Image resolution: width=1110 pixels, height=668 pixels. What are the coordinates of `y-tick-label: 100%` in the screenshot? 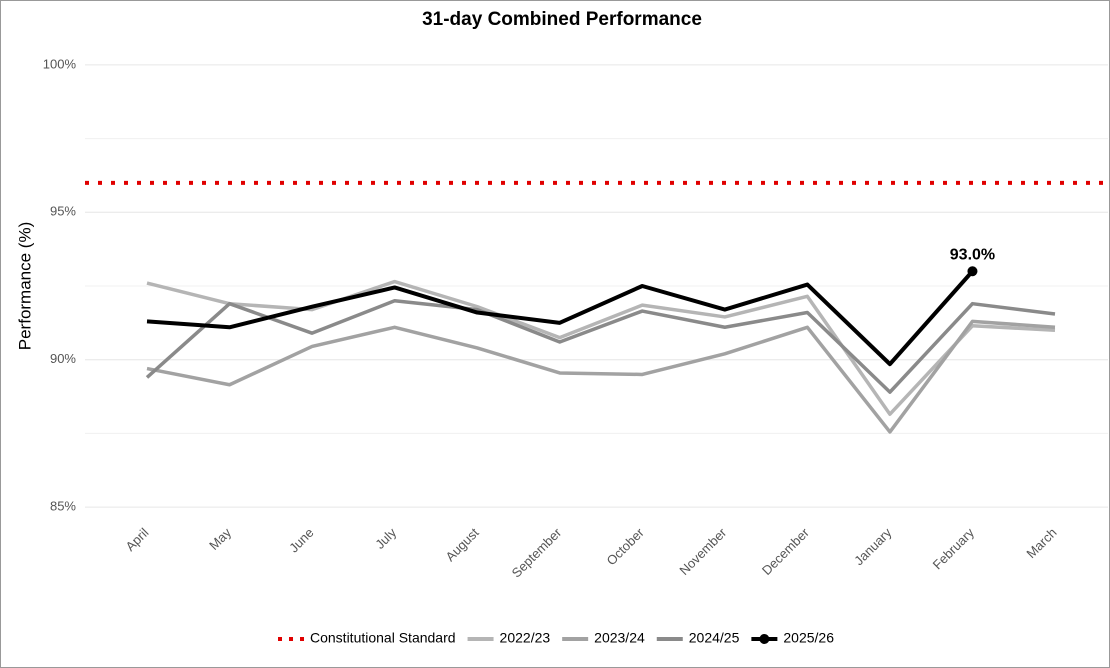 It's located at (60, 63).